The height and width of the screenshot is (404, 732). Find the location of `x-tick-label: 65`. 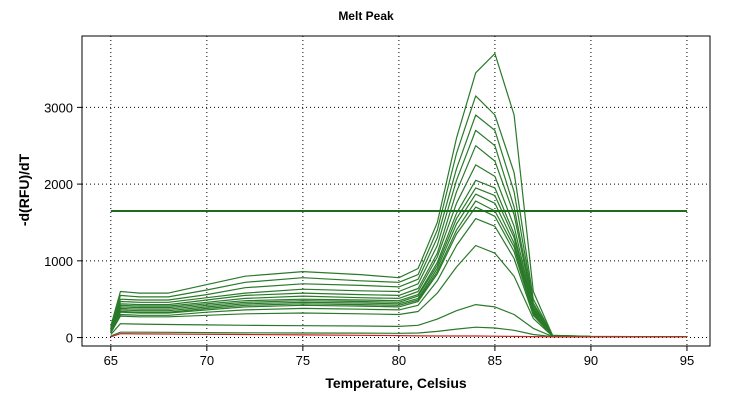

x-tick-label: 65 is located at coordinates (111, 360).